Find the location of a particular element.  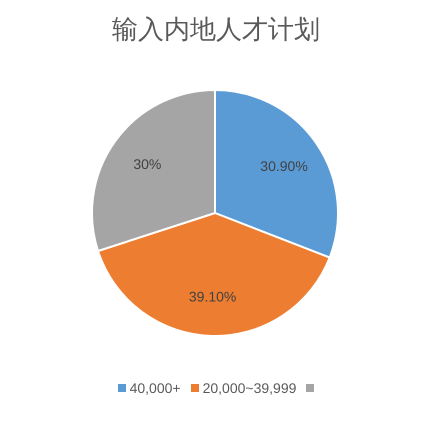

data-label: 30% is located at coordinates (147, 164).